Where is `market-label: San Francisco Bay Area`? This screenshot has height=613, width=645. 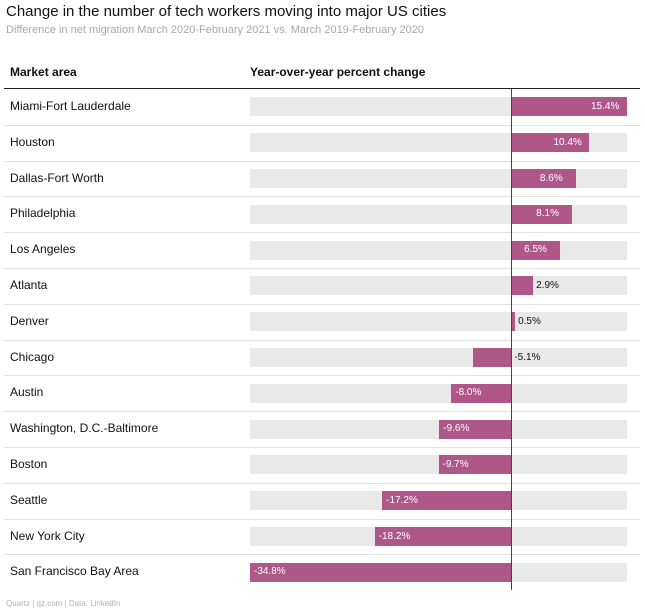
market-label: San Francisco Bay Area is located at coordinates (74, 571).